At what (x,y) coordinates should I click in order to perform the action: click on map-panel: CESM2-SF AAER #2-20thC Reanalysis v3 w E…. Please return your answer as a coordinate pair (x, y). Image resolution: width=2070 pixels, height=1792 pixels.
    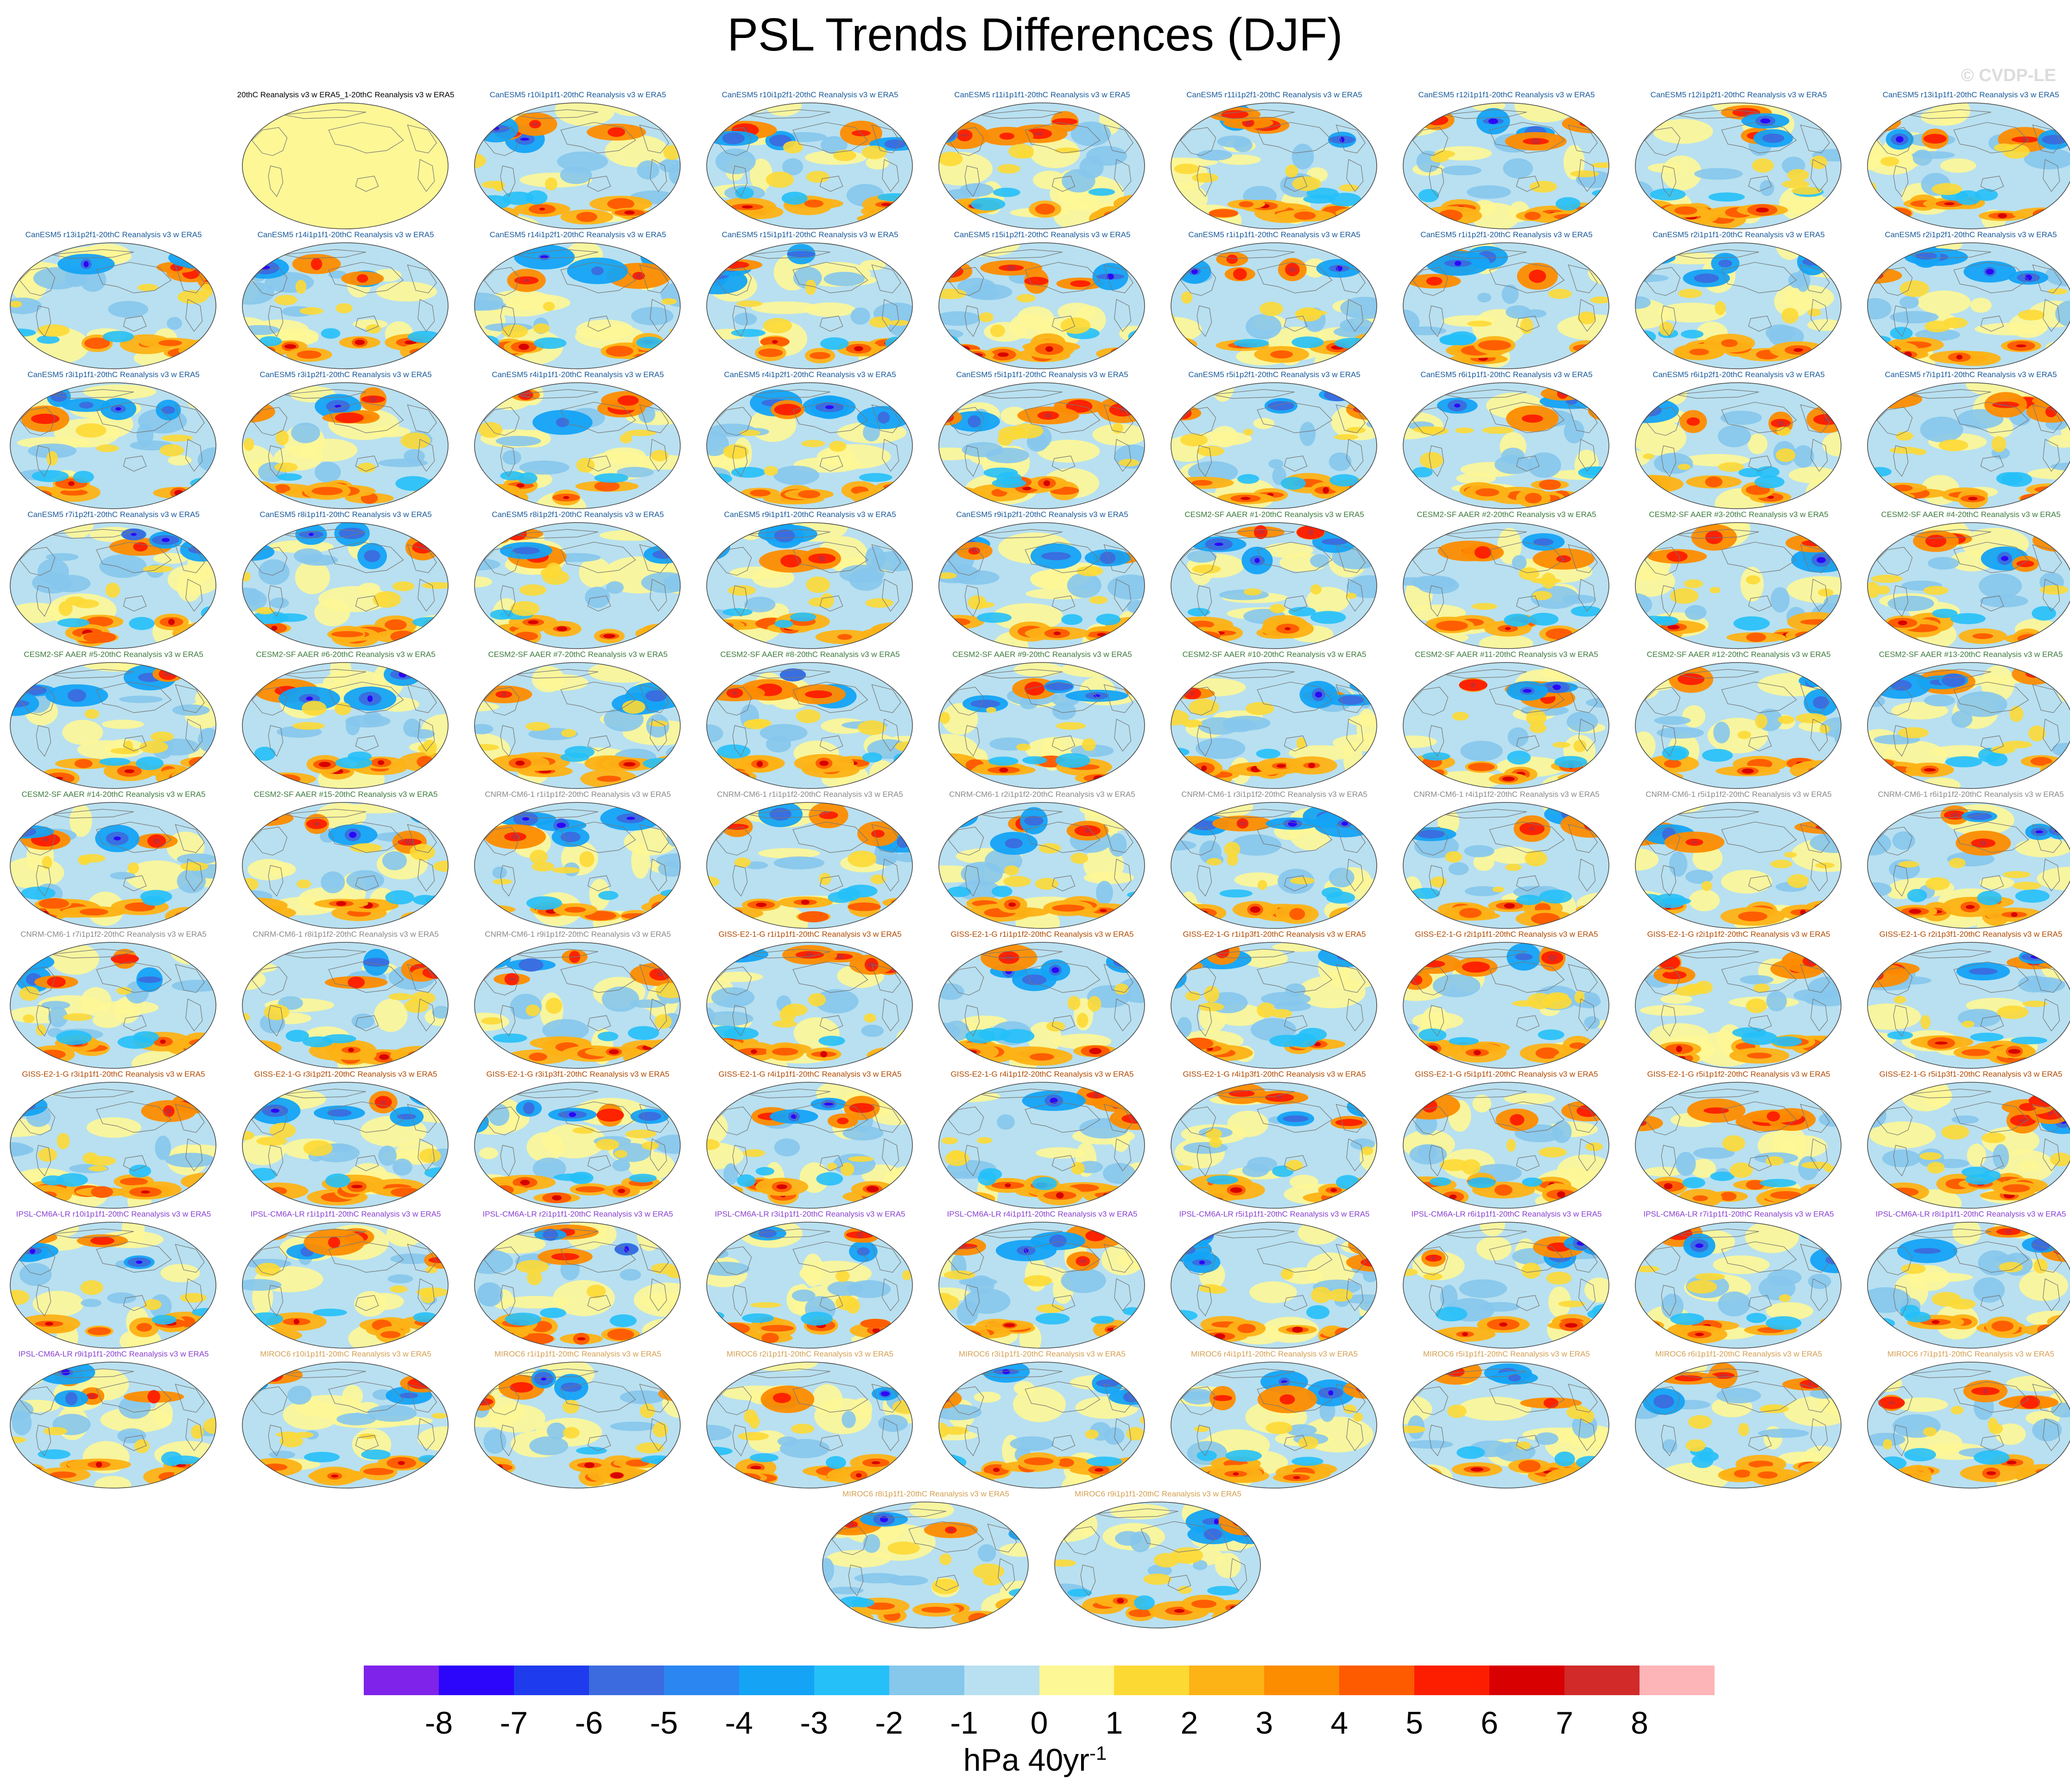
    Looking at the image, I should click on (1506, 579).